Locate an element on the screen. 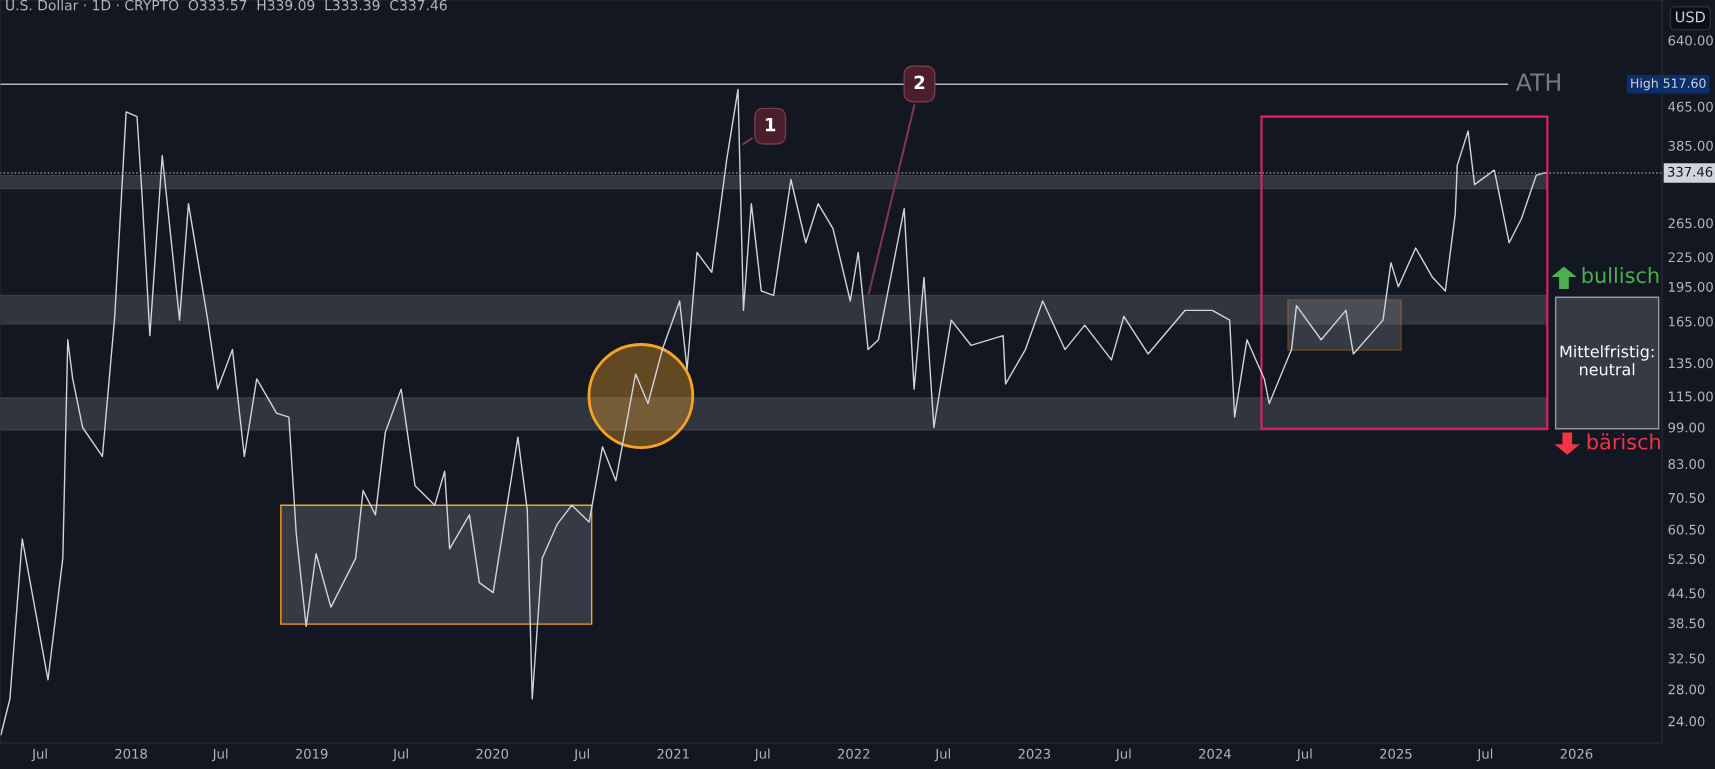 This screenshot has height=769, width=1715. y-tick-label: 28.00 is located at coordinates (1686, 689).